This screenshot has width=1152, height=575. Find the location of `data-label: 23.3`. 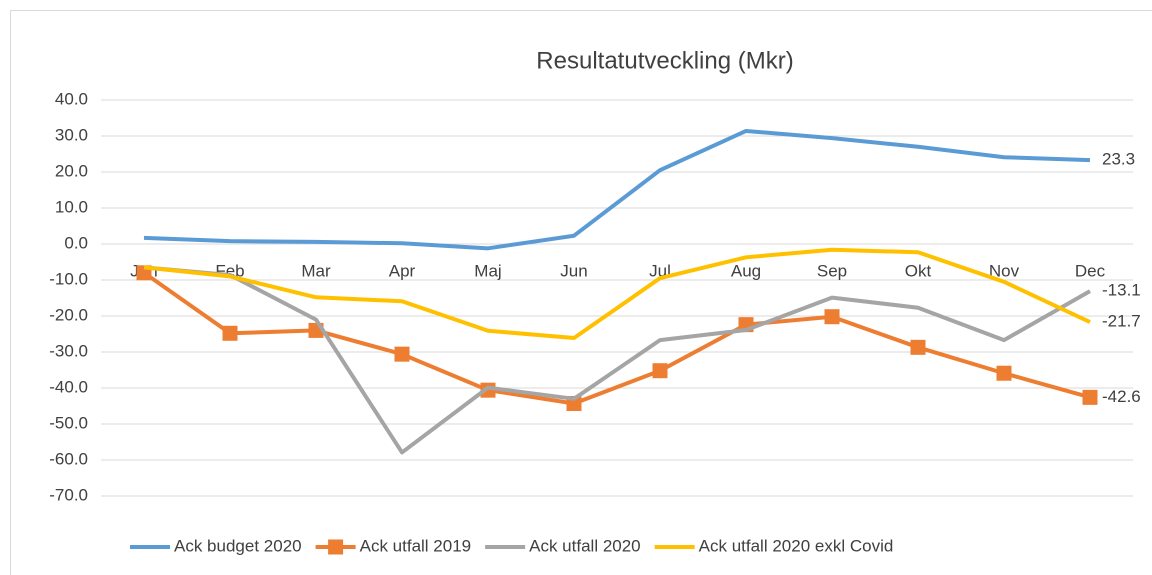

data-label: 23.3 is located at coordinates (1118, 159).